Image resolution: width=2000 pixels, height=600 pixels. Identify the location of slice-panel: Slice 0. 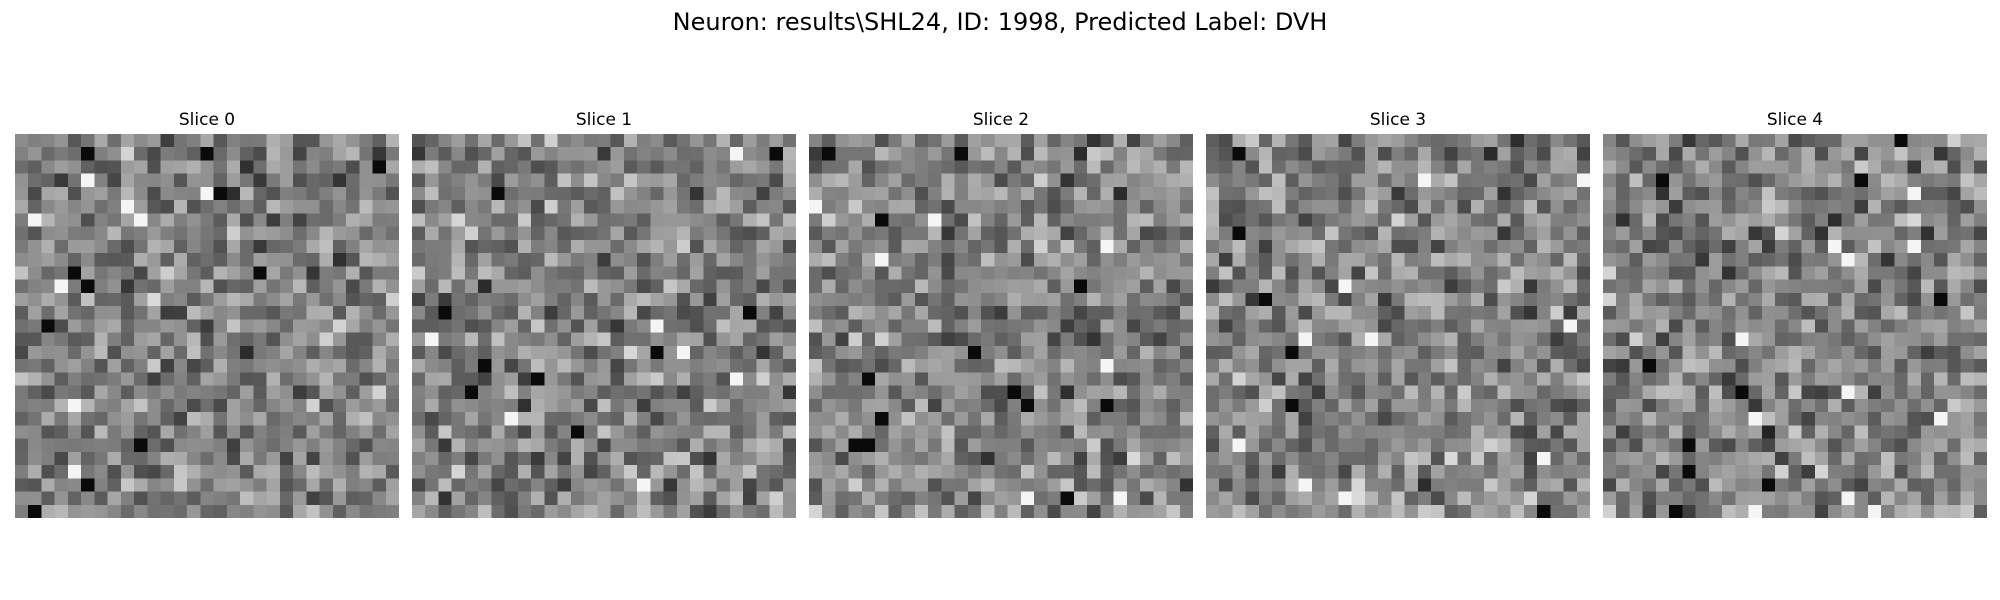
(207, 313).